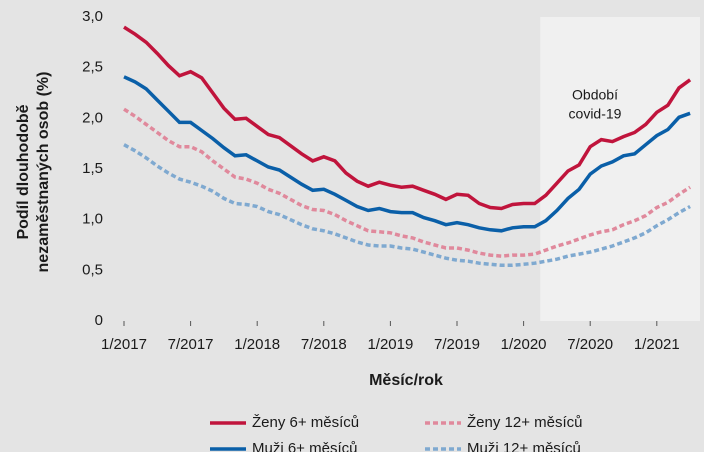 Image resolution: width=704 pixels, height=452 pixels. I want to click on legend-label: Ženy 6+ měsíců, so click(305, 422).